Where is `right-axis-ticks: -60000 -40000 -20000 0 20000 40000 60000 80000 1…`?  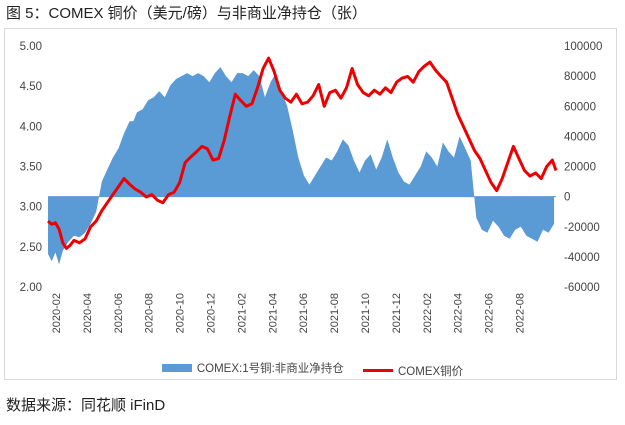 right-axis-ticks: -60000 -40000 -20000 0 20000 40000 60000 80000 1… is located at coordinates (583, 167).